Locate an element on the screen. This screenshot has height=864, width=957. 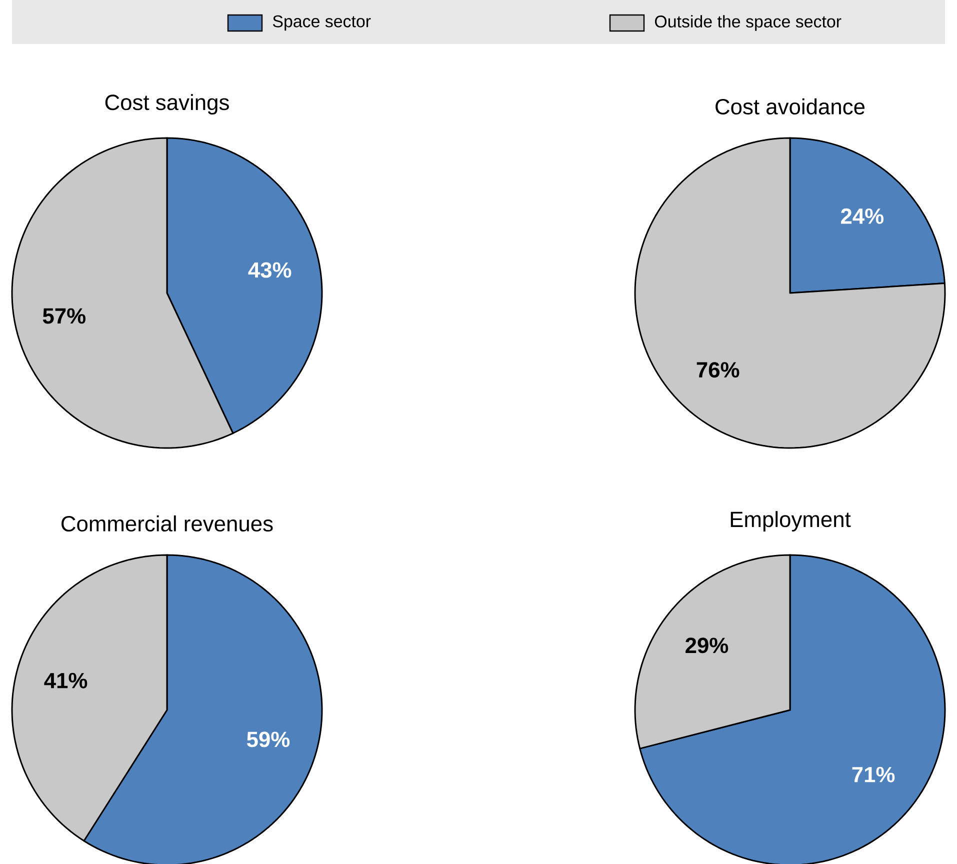
data-label: 43% is located at coordinates (270, 270).